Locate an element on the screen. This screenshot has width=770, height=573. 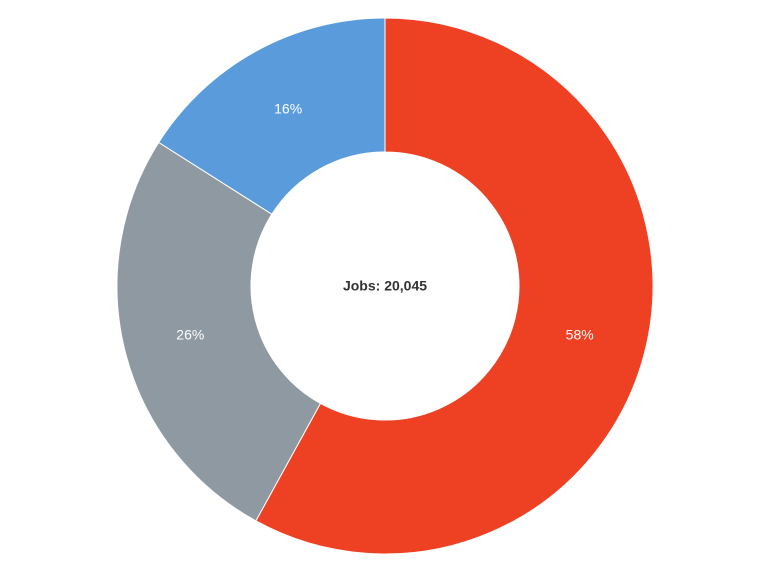
slice-label: 58% is located at coordinates (580, 335).